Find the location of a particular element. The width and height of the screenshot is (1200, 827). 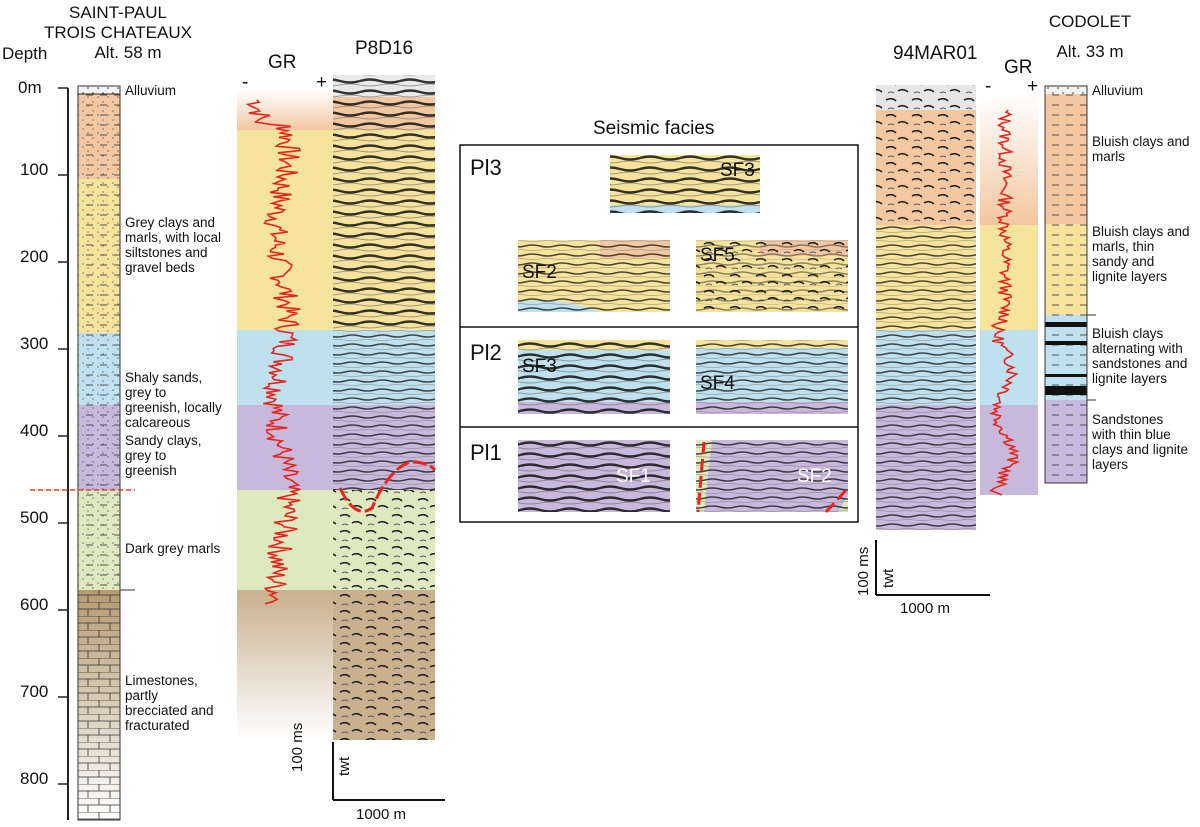

left-well-name-line1: SAINT-PAUL is located at coordinates (118, 12).